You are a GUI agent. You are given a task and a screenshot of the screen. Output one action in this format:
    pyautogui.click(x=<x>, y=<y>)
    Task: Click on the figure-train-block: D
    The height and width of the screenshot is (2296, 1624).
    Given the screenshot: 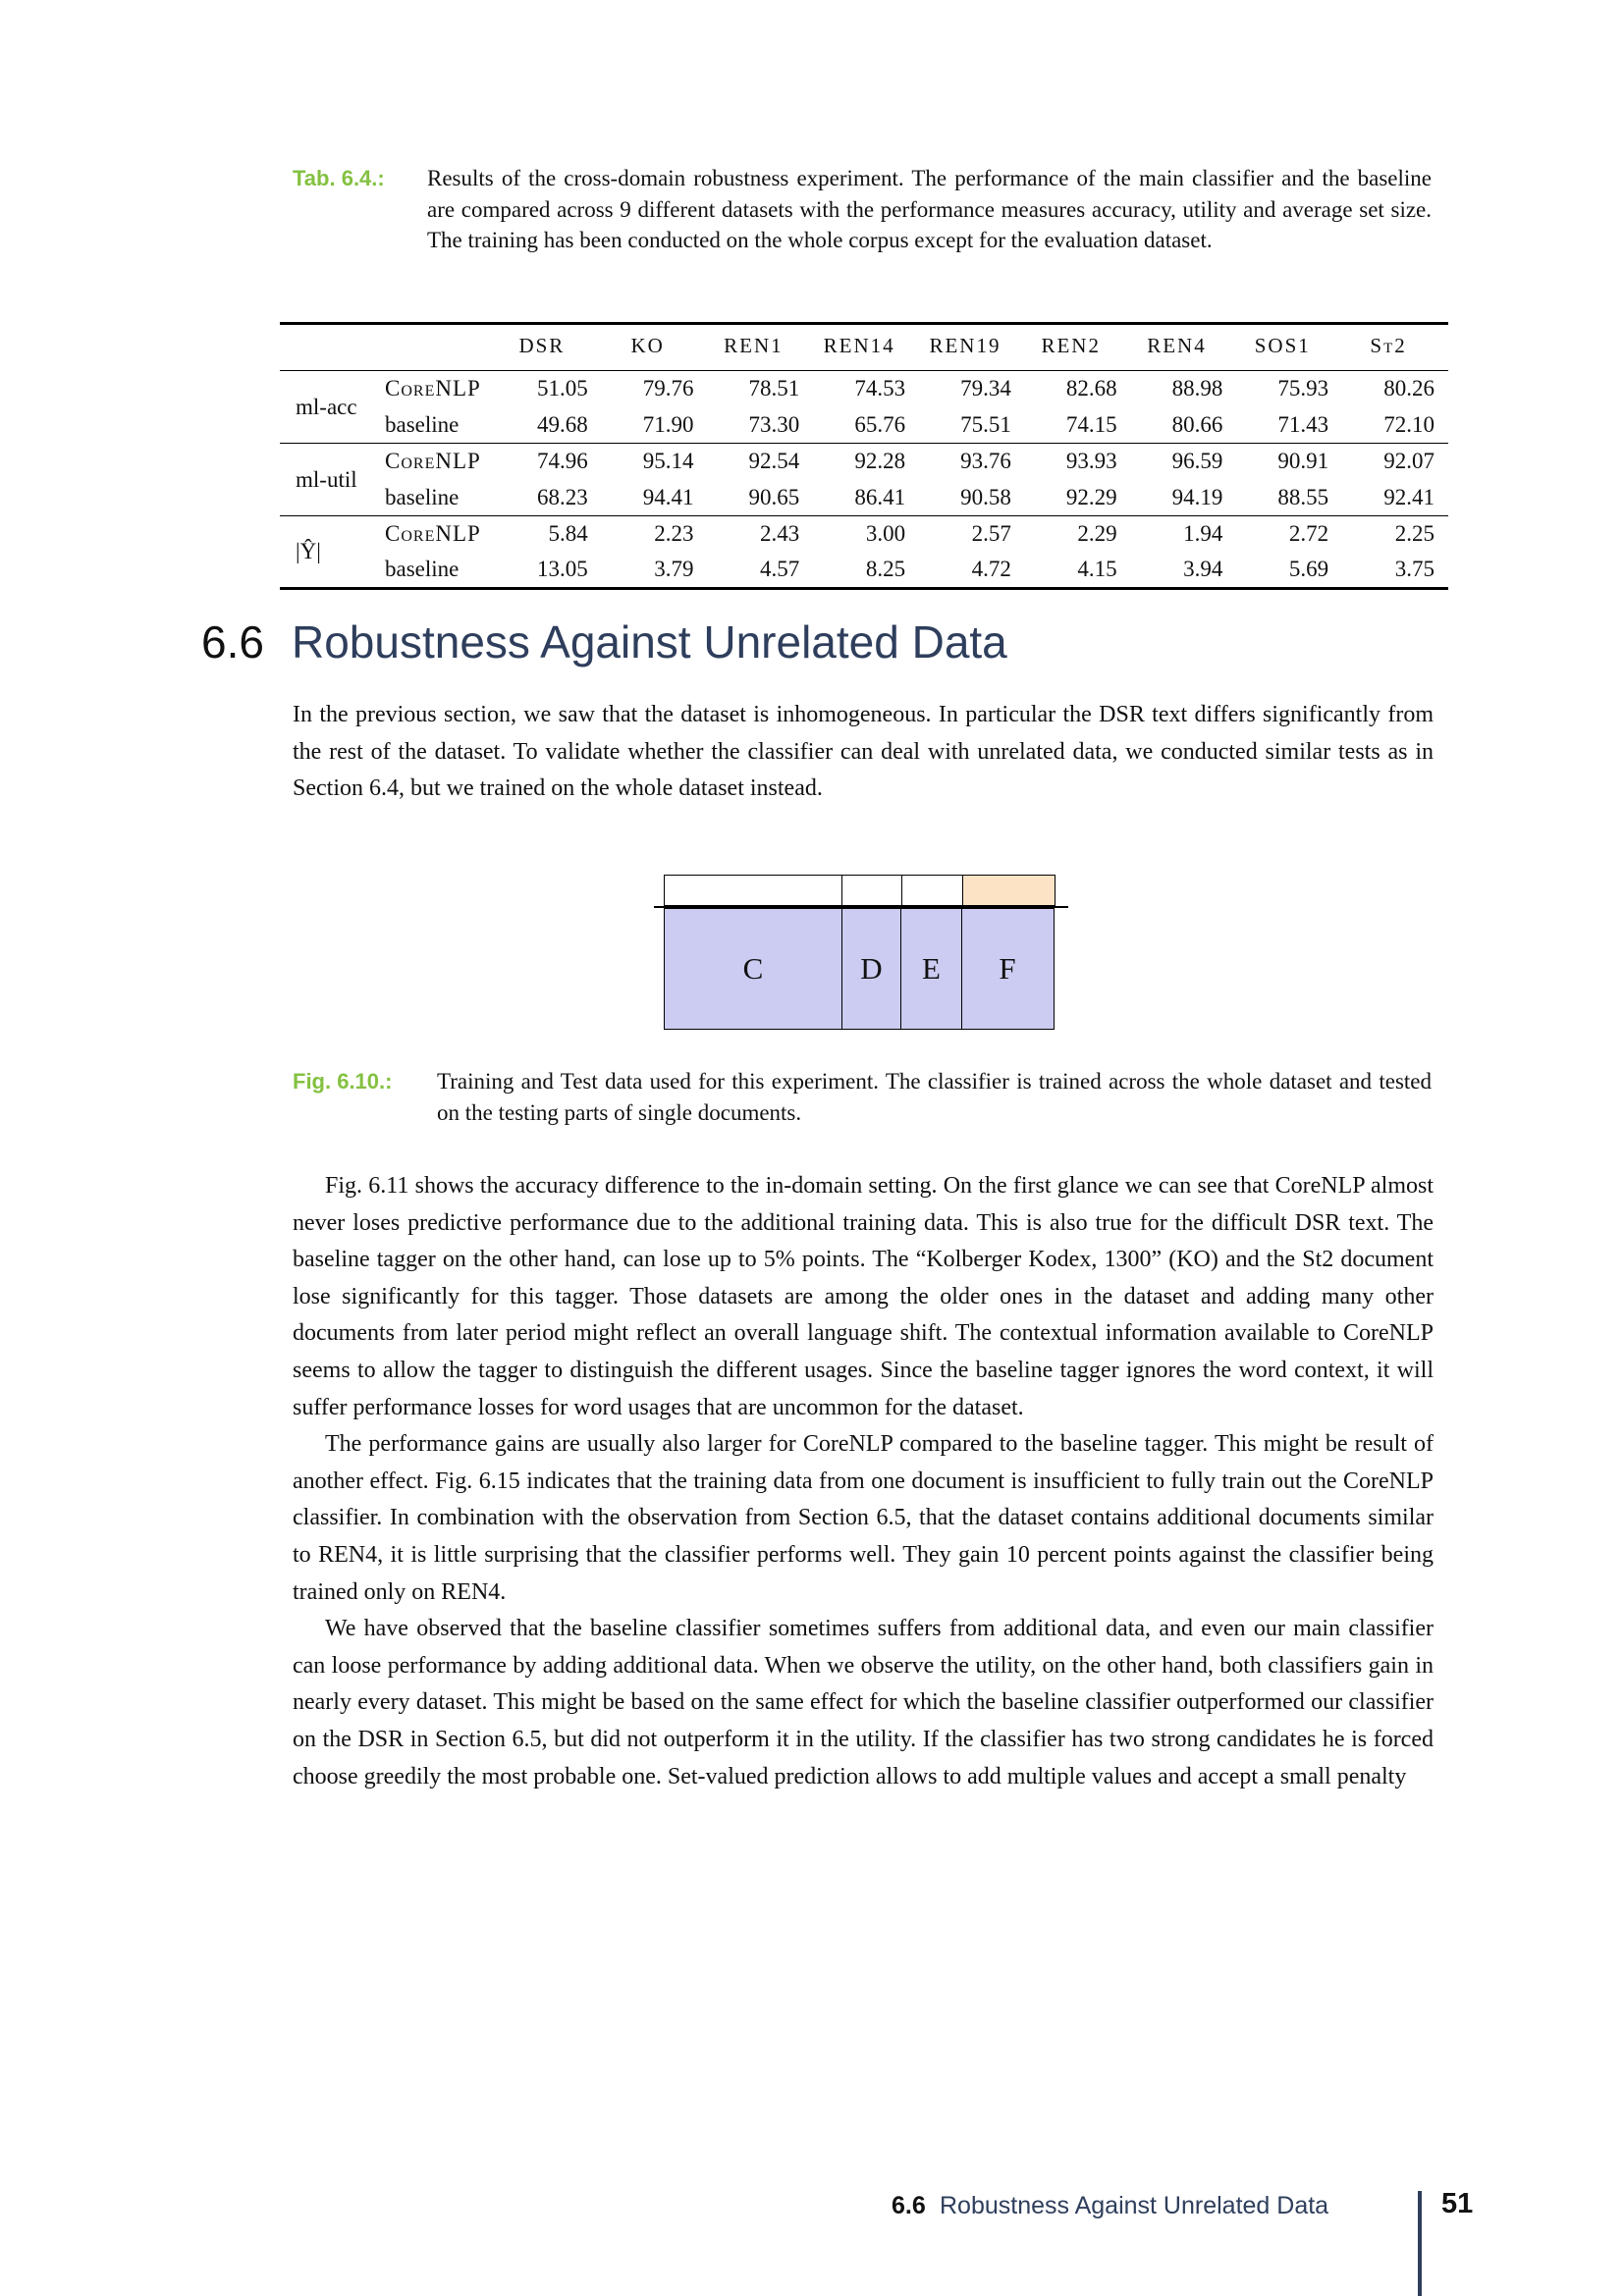 What is the action you would take?
    pyautogui.click(x=871, y=969)
    